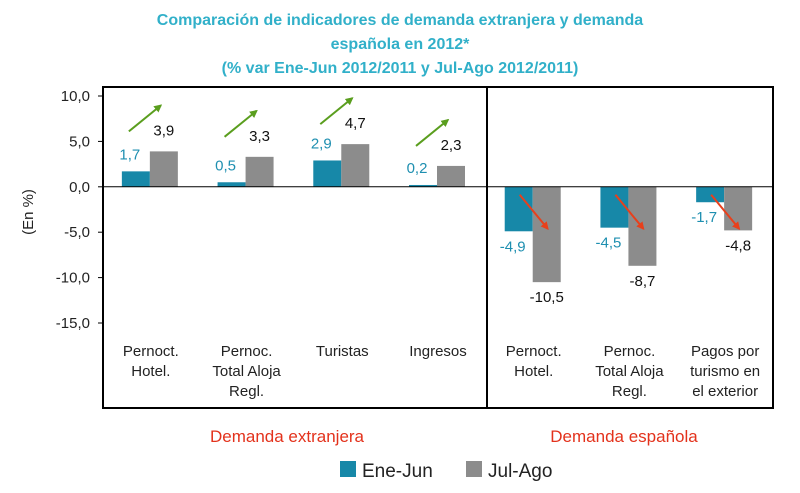 This screenshot has height=493, width=800. What do you see at coordinates (513, 246) in the screenshot?
I see `data-label-ene-jun: -4,9` at bounding box center [513, 246].